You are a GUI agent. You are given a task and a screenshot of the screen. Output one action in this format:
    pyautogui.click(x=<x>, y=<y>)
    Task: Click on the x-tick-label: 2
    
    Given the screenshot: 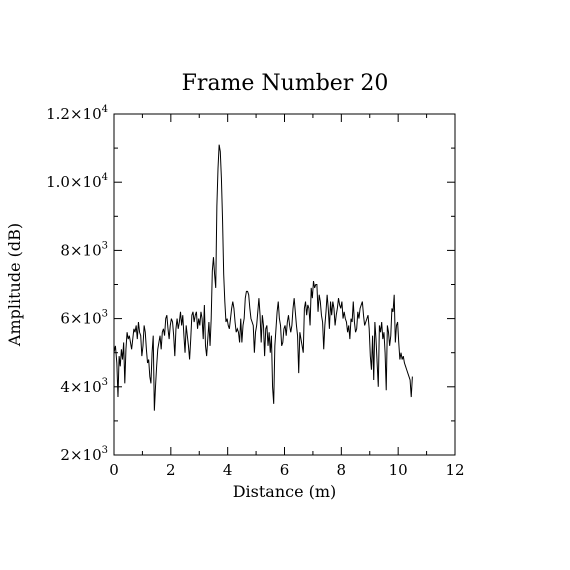 What is the action you would take?
    pyautogui.click(x=171, y=470)
    